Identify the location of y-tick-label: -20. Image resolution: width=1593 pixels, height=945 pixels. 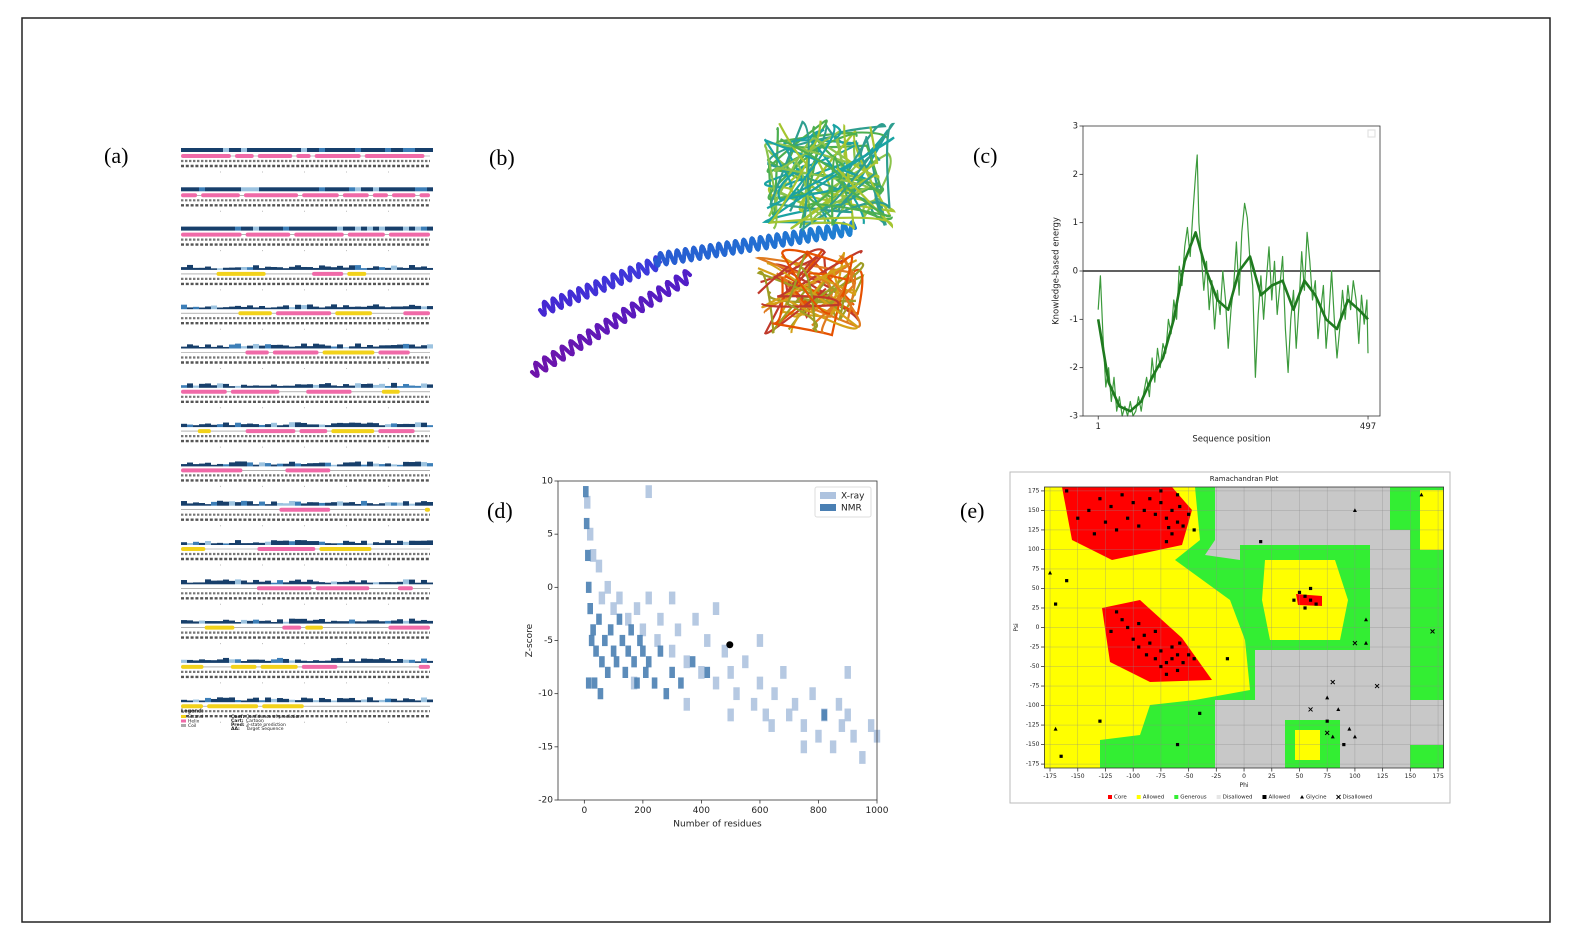
(545, 801).